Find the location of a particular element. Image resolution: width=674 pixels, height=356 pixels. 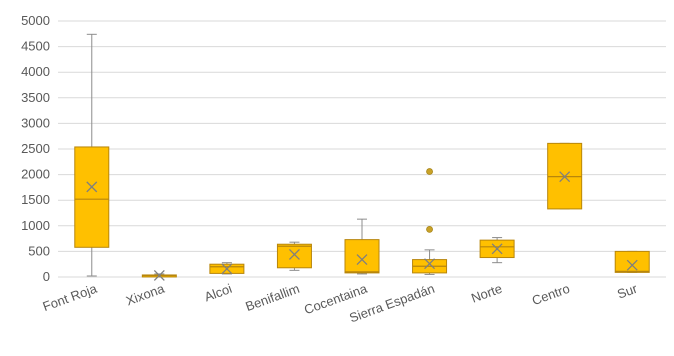

y-tick-label: 2000 is located at coordinates (35, 174).